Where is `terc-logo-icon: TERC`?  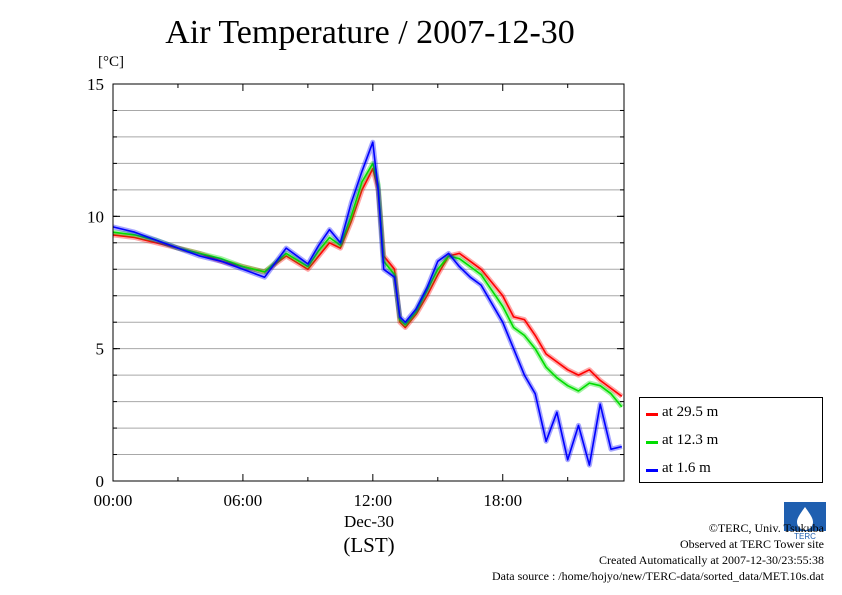 terc-logo-icon: TERC is located at coordinates (805, 521).